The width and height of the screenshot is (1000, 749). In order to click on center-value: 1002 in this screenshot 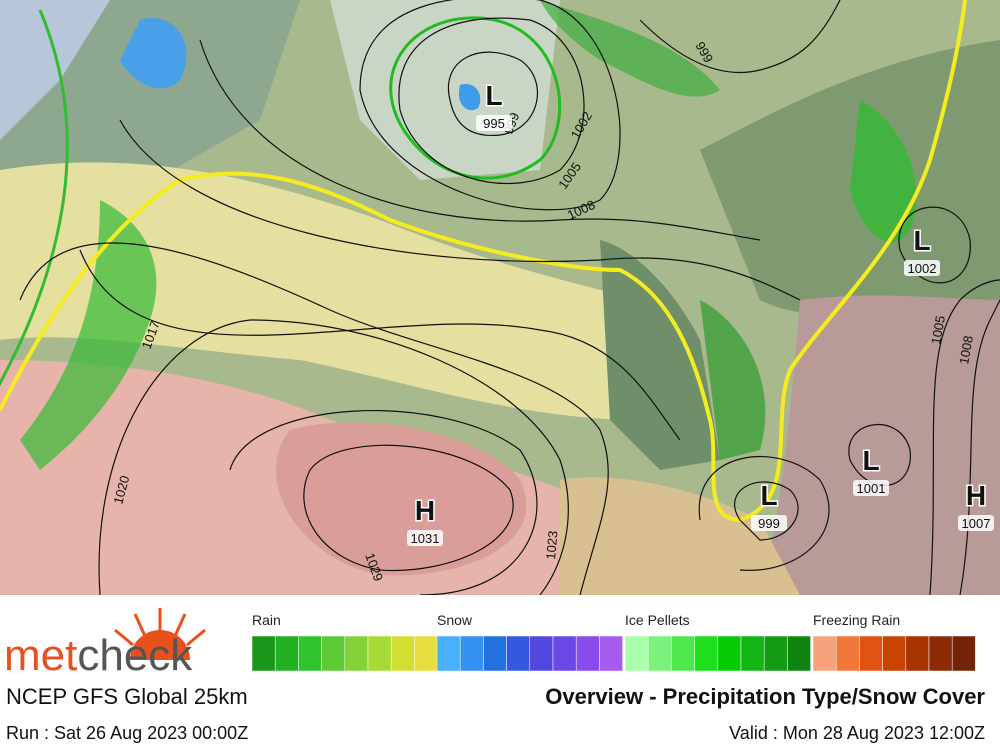, I will do `click(922, 268)`.